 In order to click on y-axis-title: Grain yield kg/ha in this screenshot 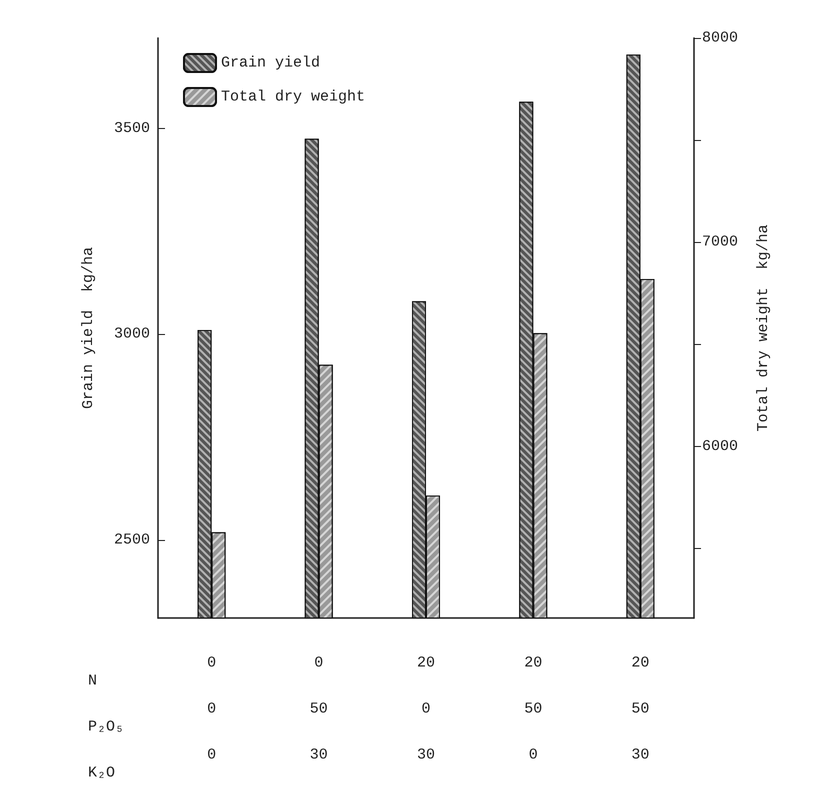, I will do `click(88, 328)`.